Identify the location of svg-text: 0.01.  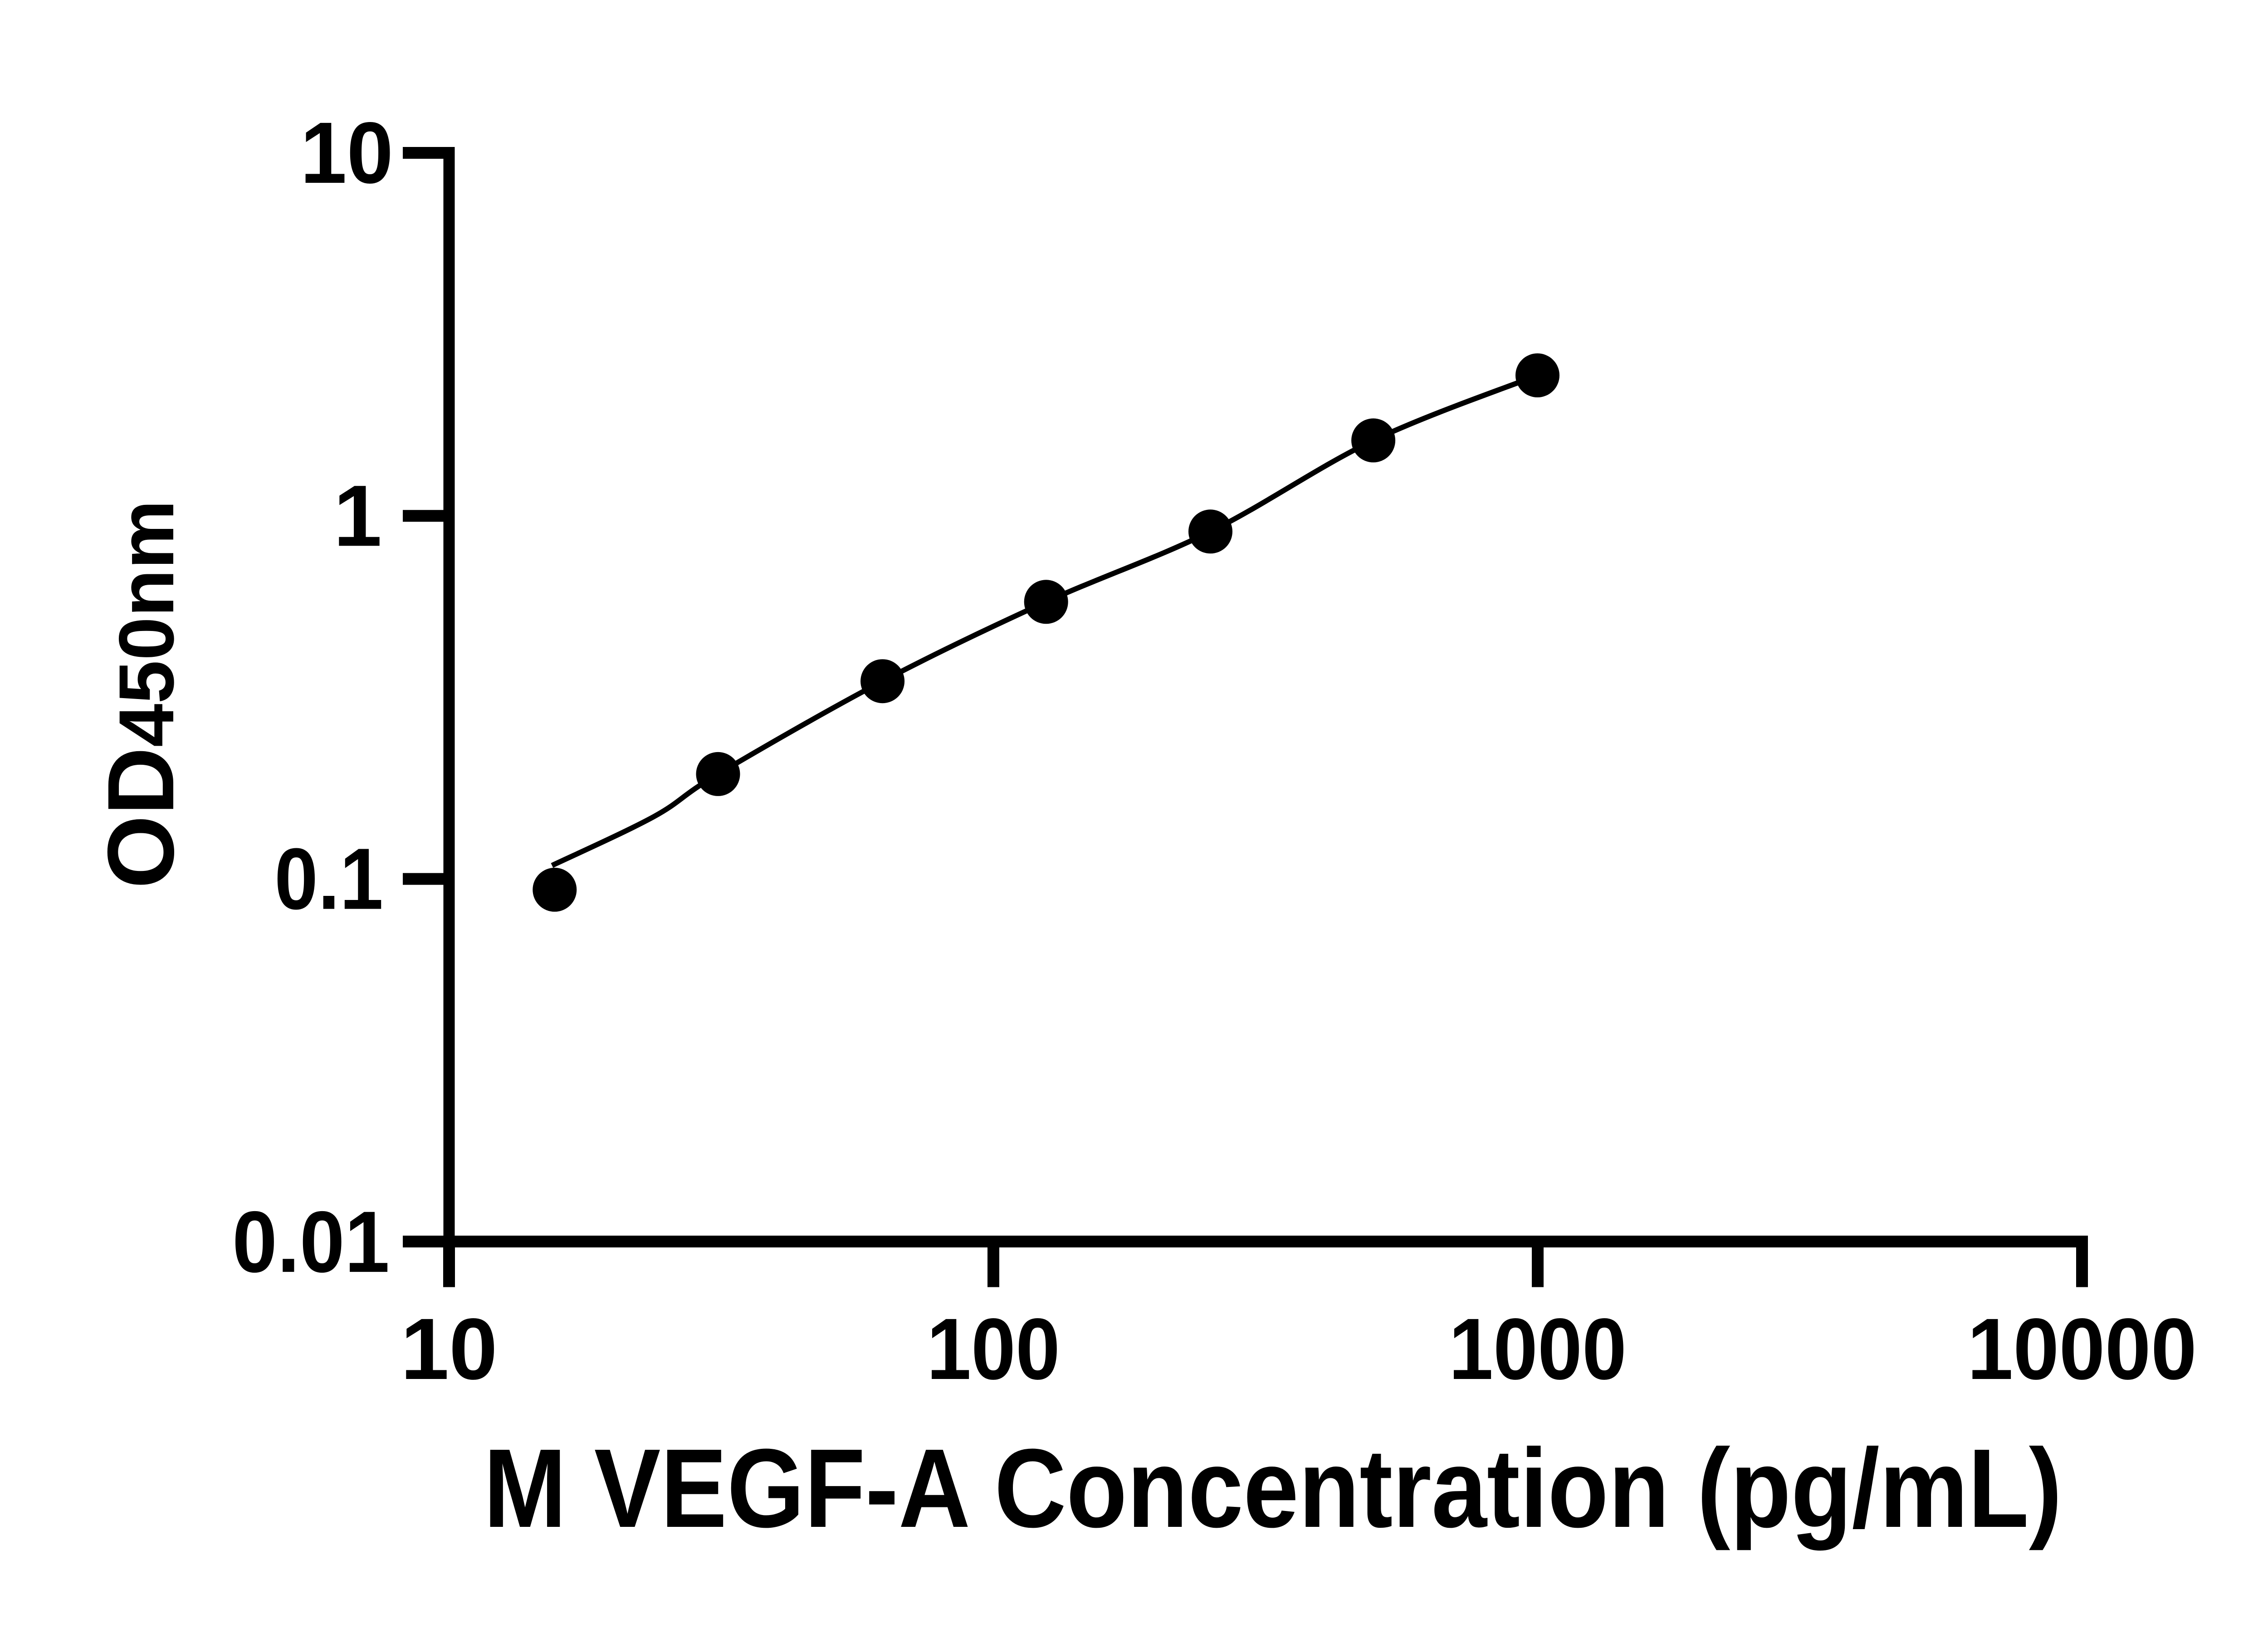
(311, 1242).